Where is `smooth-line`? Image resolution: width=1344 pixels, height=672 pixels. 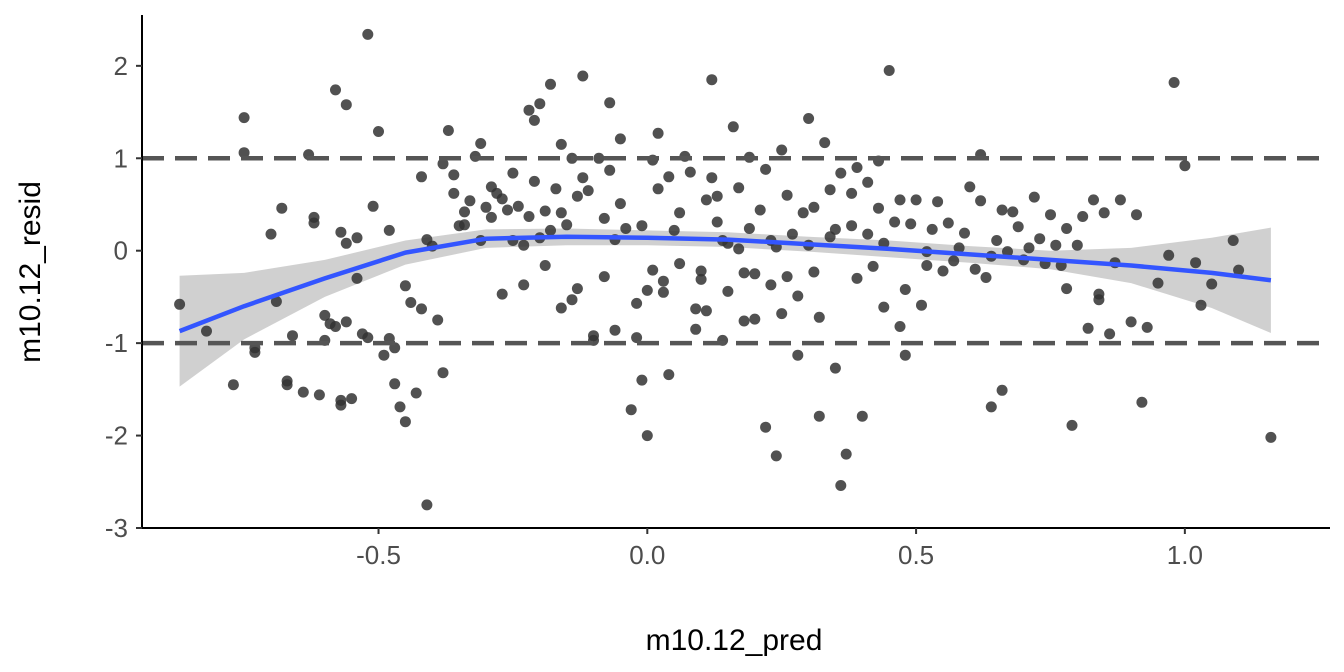 smooth-line is located at coordinates (725, 284).